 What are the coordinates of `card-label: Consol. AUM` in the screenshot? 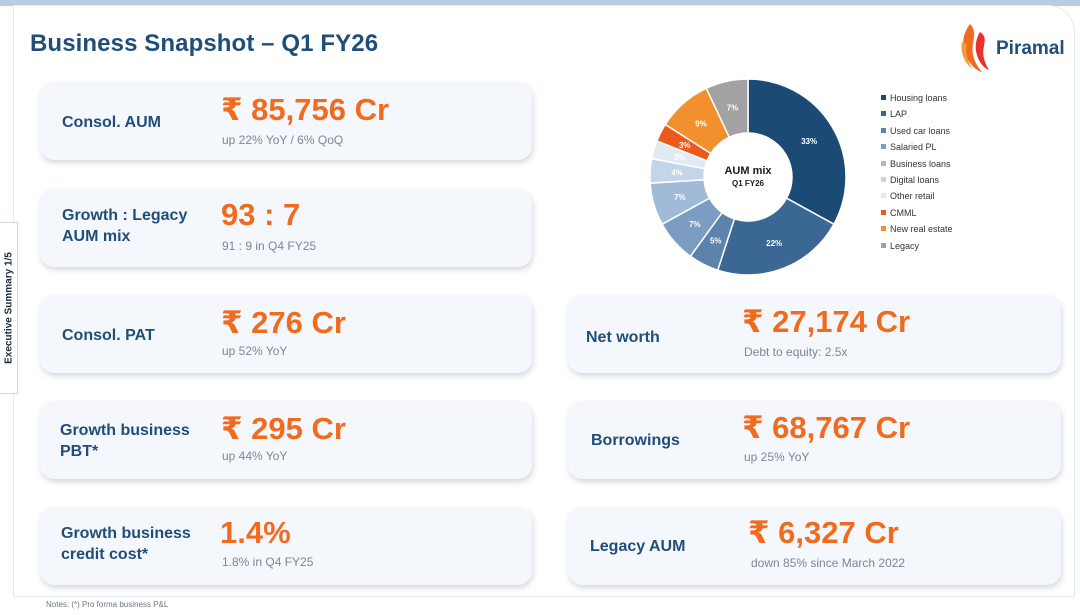 It's located at (111, 122).